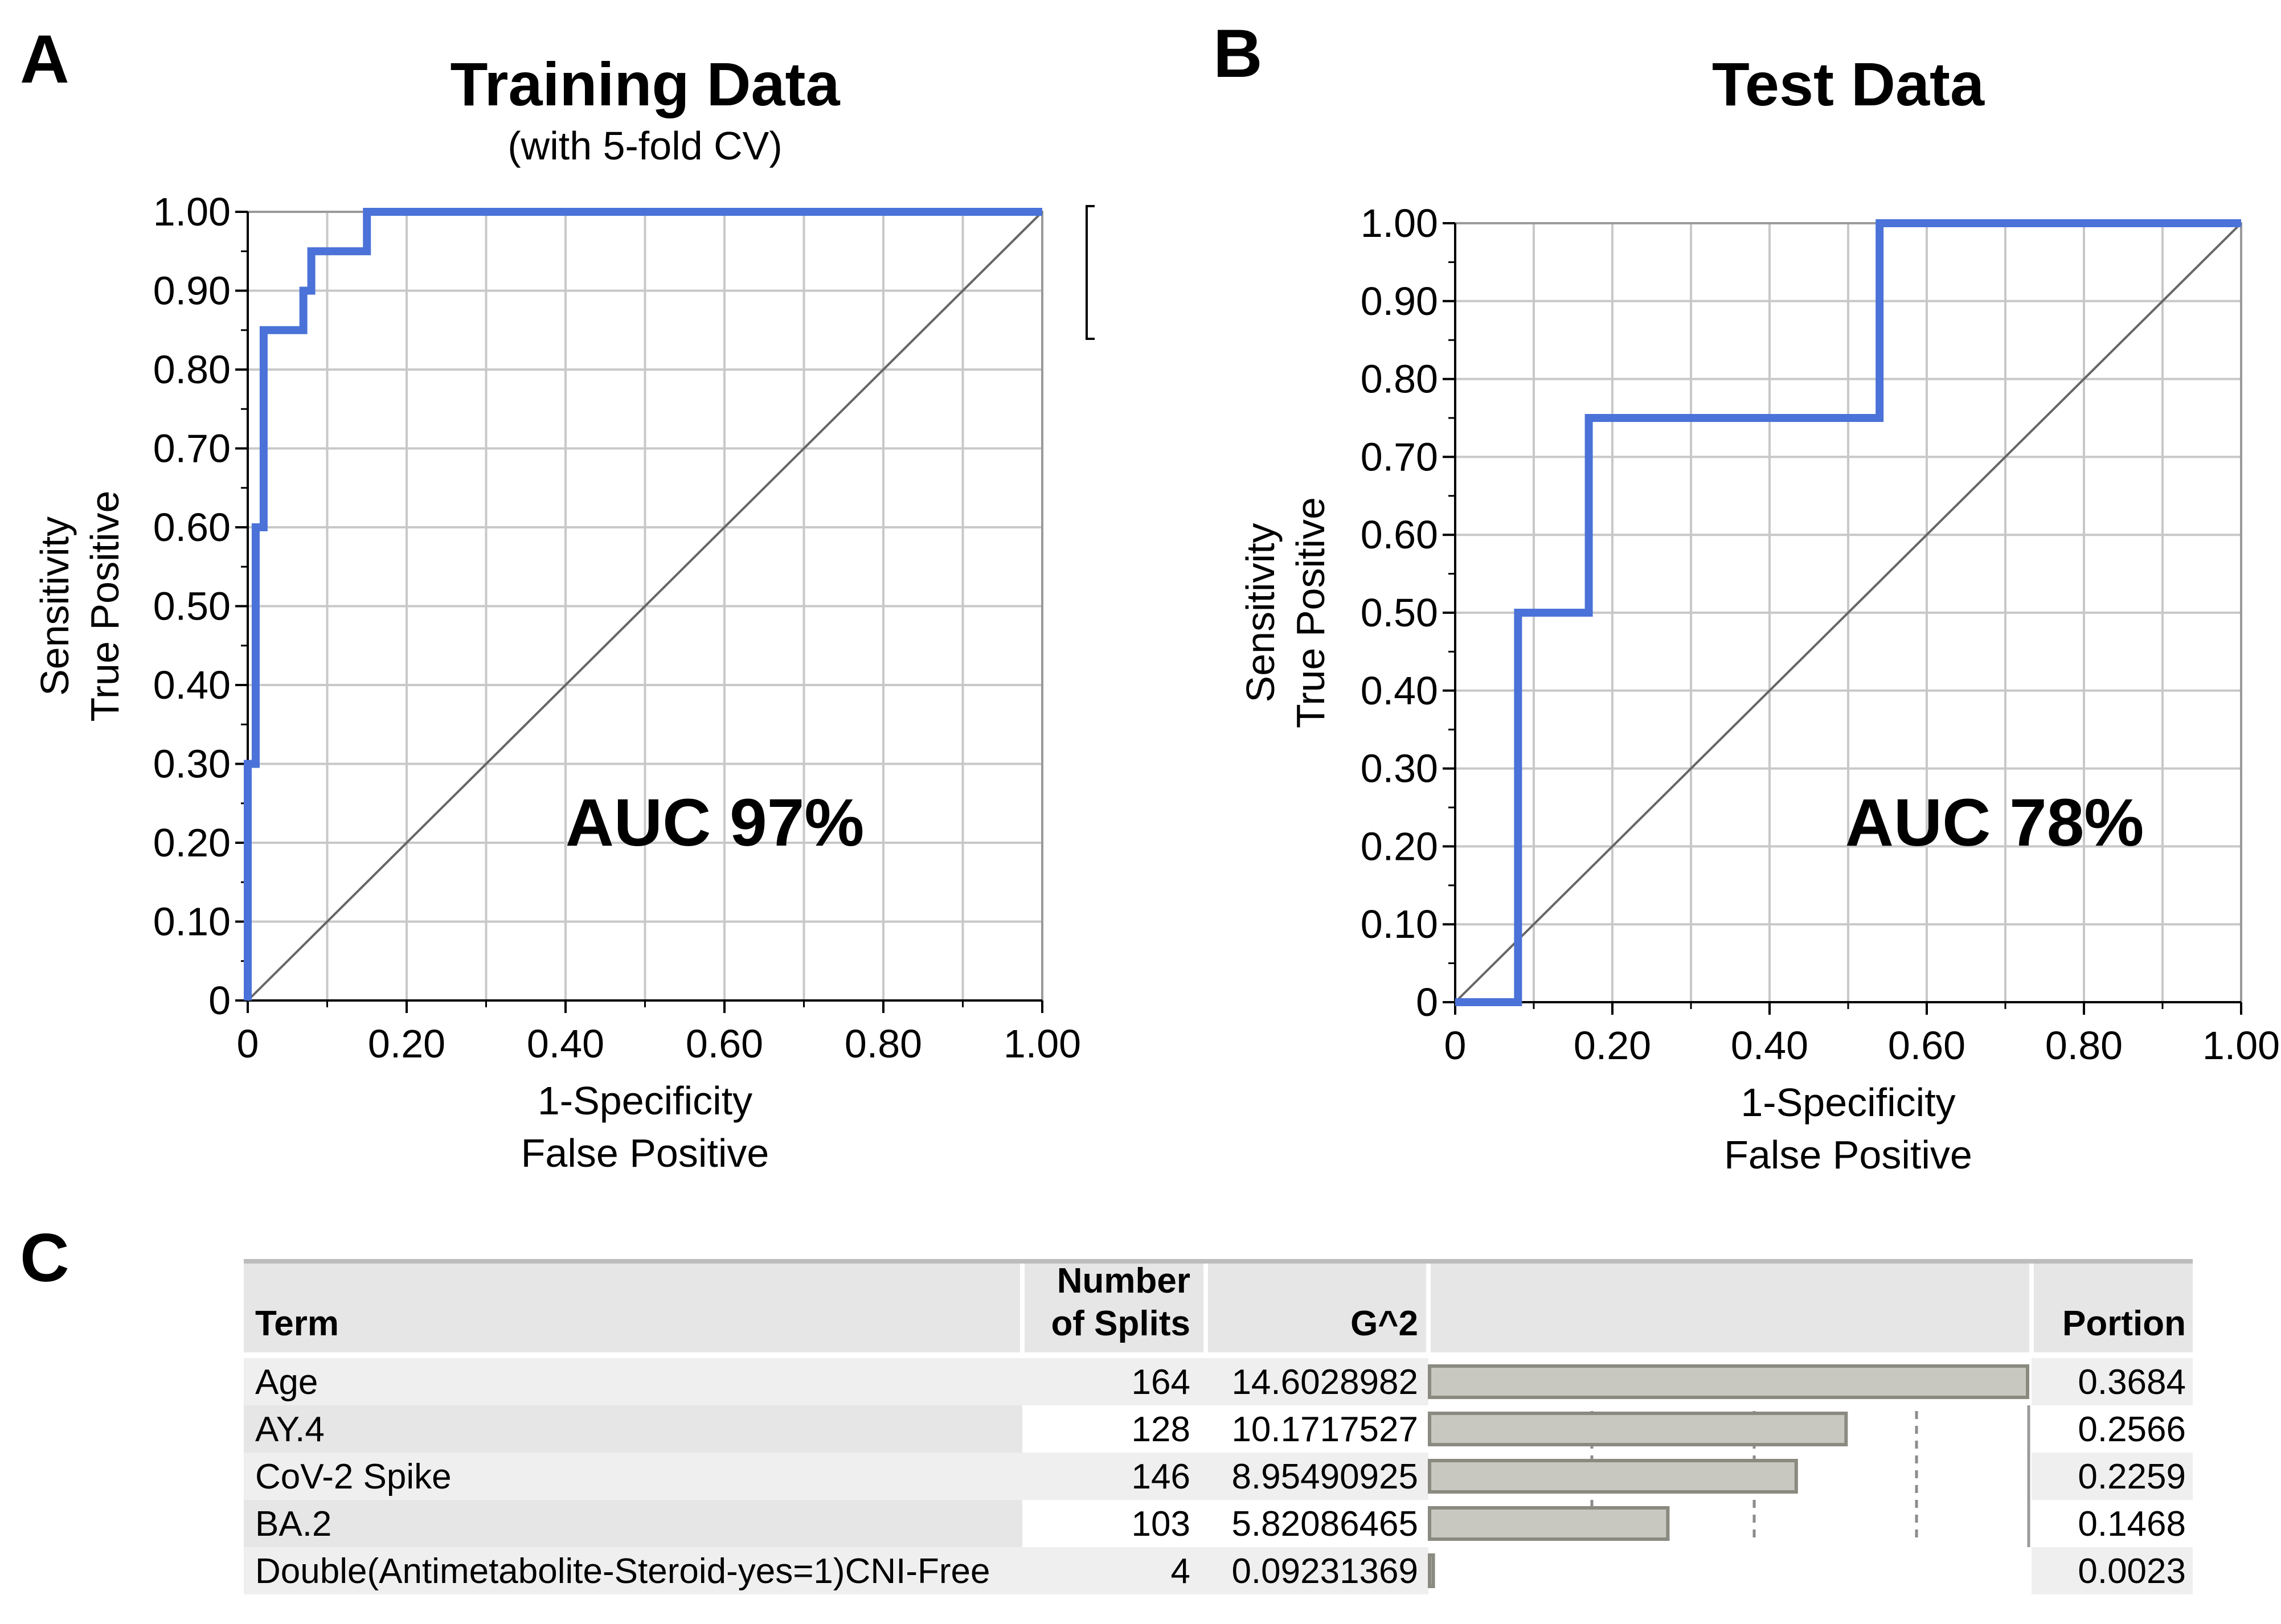 The width and height of the screenshot is (2281, 1624). What do you see at coordinates (1161, 1429) in the screenshot?
I see `row-splits: 128` at bounding box center [1161, 1429].